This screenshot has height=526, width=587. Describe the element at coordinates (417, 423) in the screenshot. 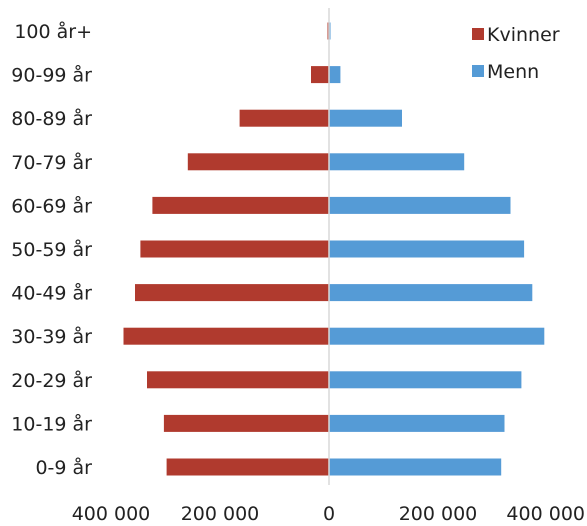

I see `bar-menn-10-19-r` at that location.